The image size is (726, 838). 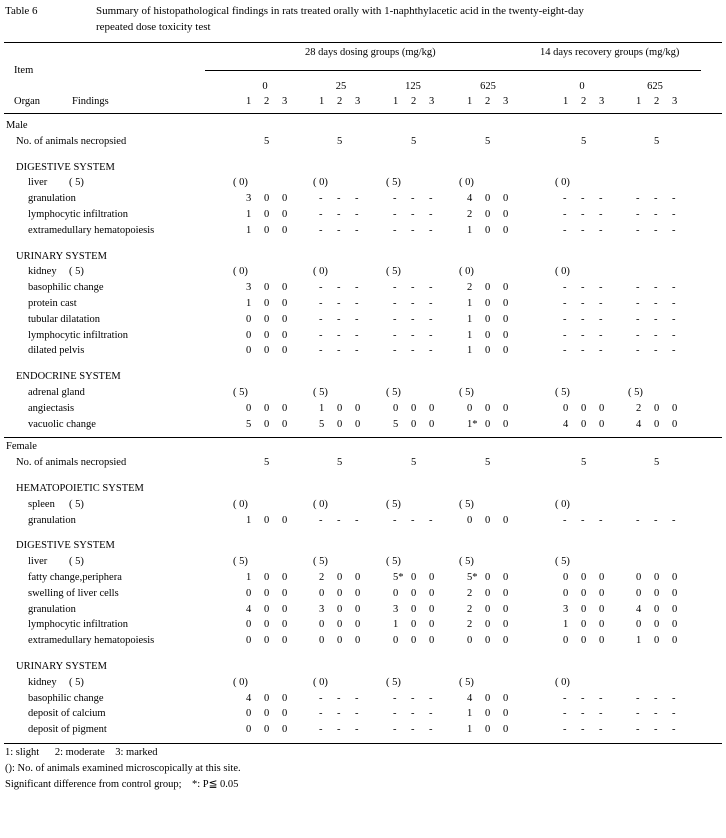 I want to click on table-title-line2: repeated dose toxicity test, so click(x=153, y=27).